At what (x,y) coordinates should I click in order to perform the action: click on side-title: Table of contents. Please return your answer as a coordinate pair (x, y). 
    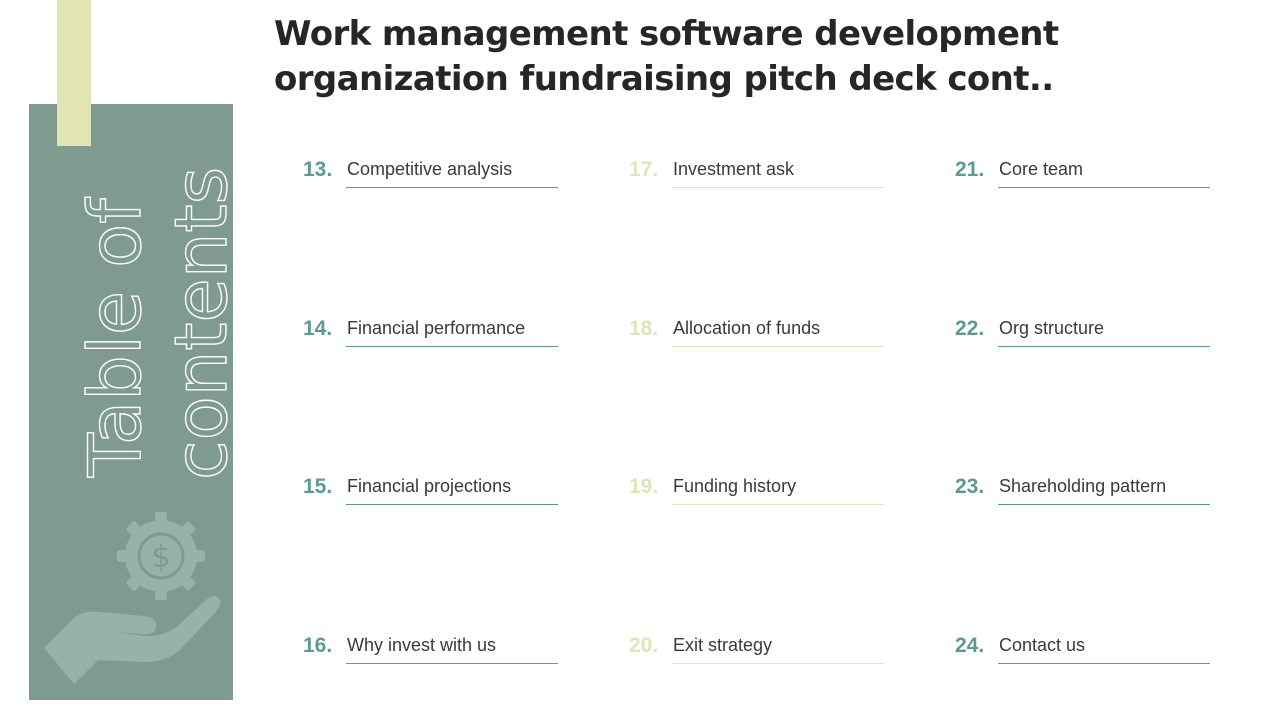
    Looking at the image, I should click on (152, 323).